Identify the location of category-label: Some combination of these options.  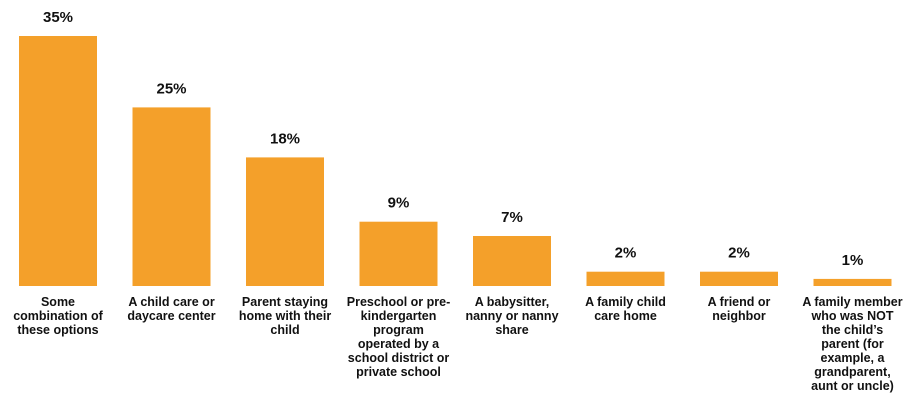
(58, 316).